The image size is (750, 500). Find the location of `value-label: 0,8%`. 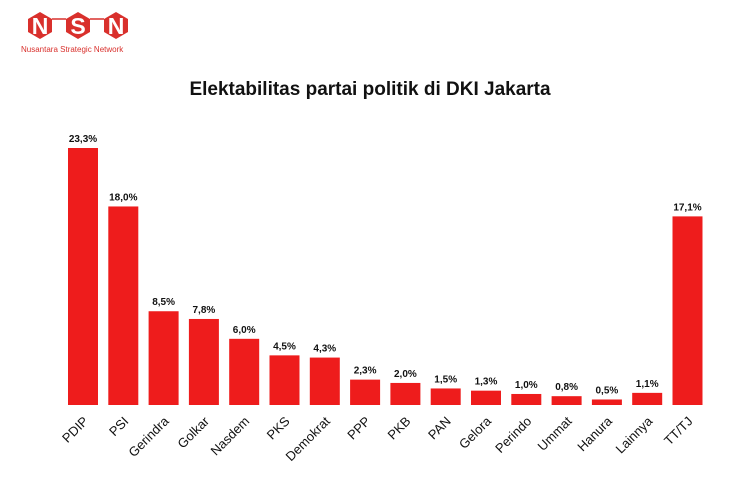

value-label: 0,8% is located at coordinates (566, 387).